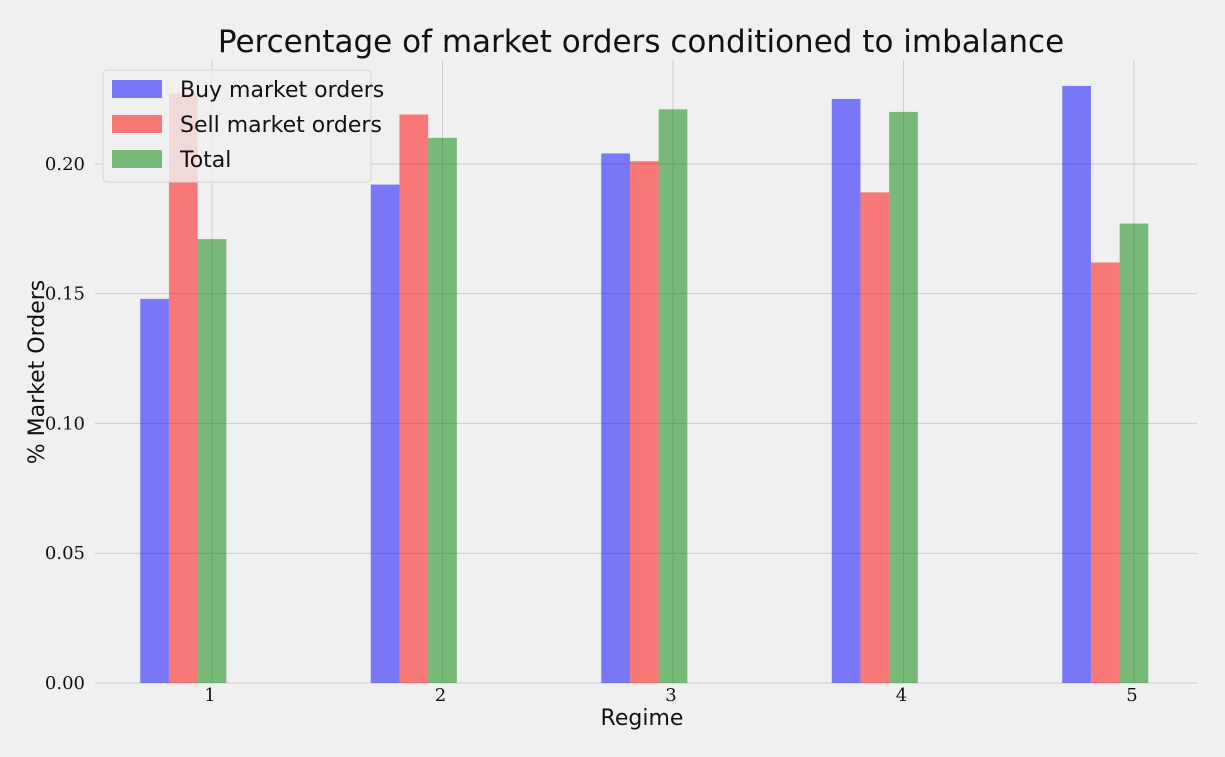  I want to click on legend-entries: Buy market orders Sell market orders Total, so click(248, 125).